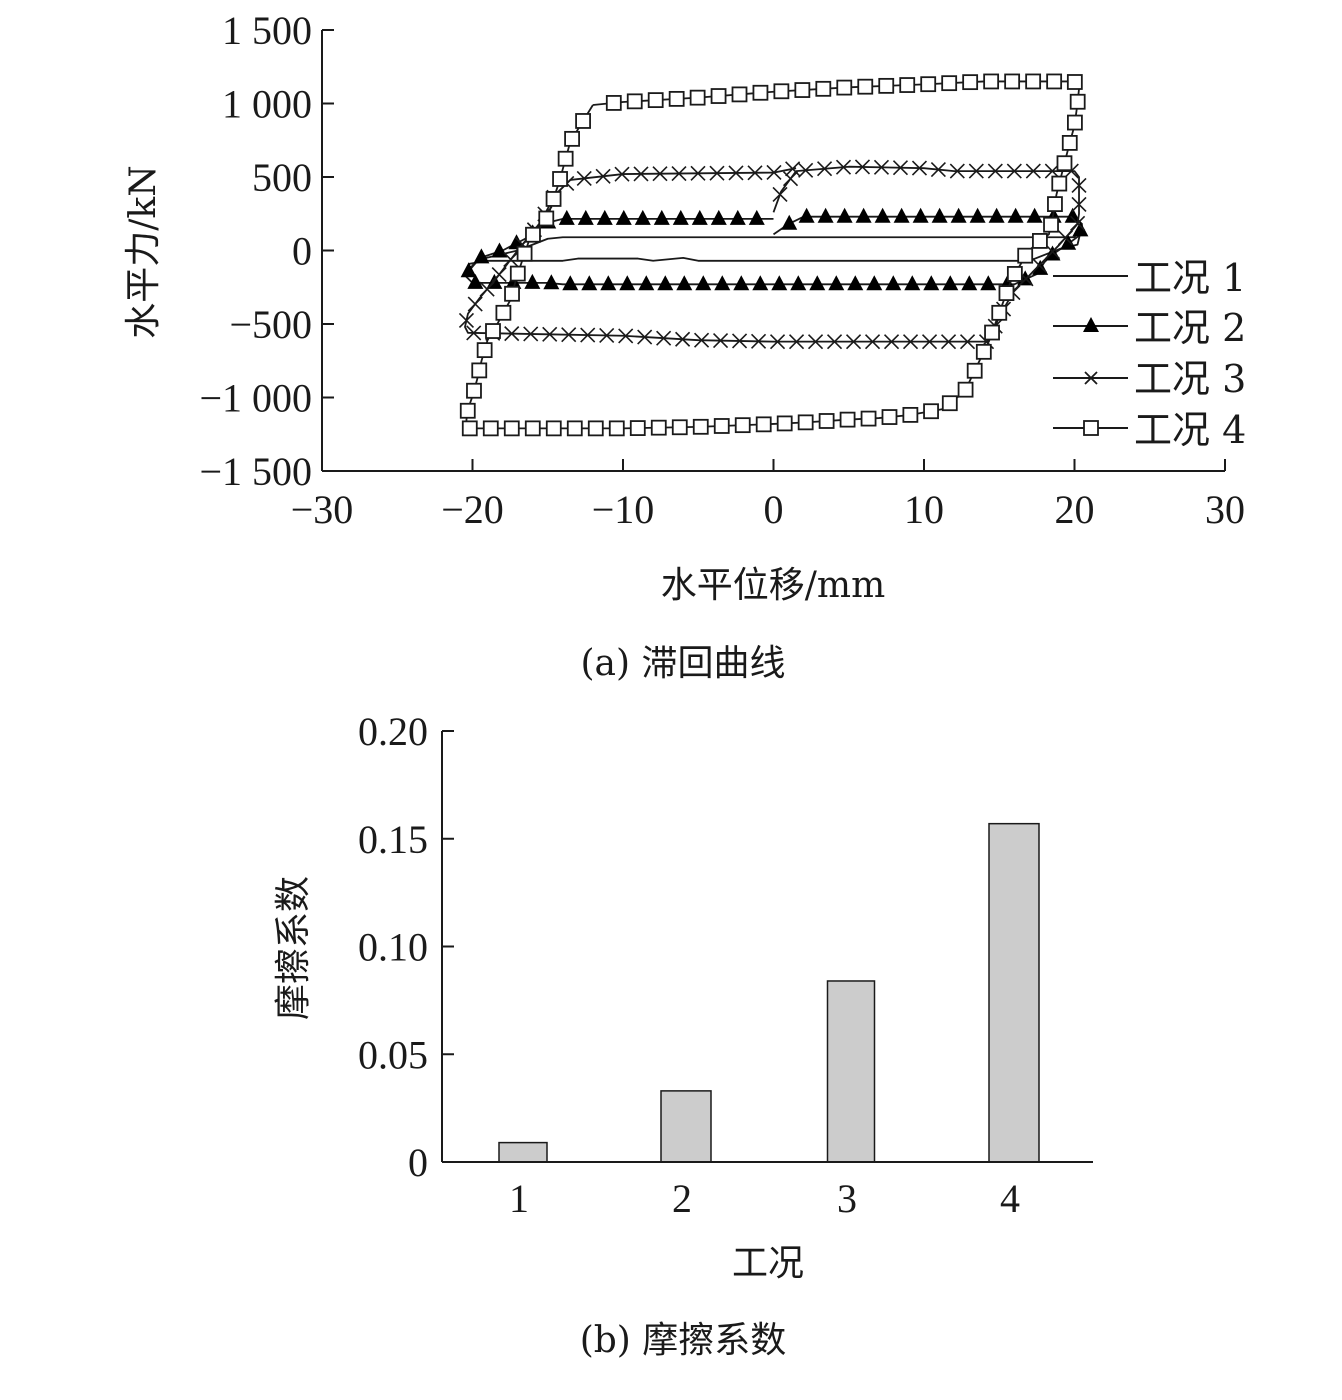  I want to click on legend-label: 工况 4, so click(1190, 430).